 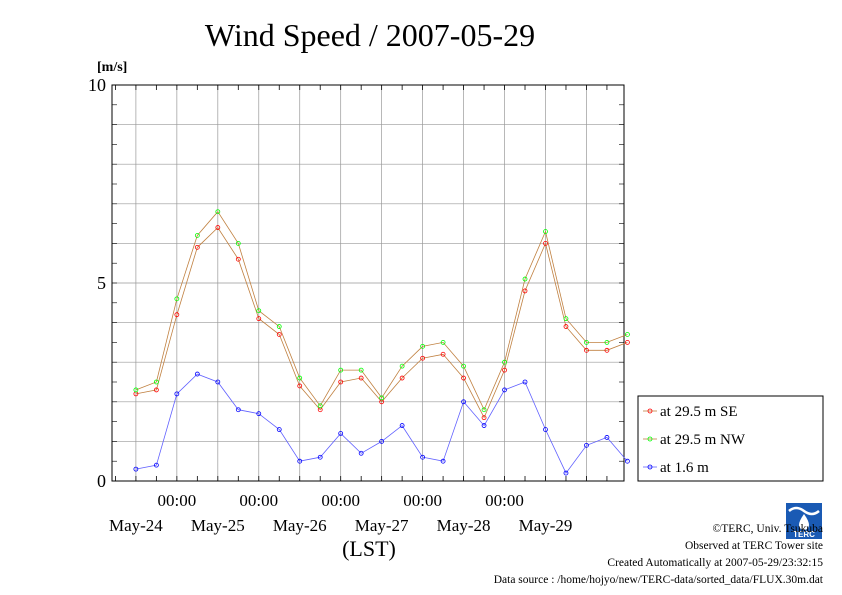 What do you see at coordinates (218, 525) in the screenshot?
I see `x-tick-date-label: May-25` at bounding box center [218, 525].